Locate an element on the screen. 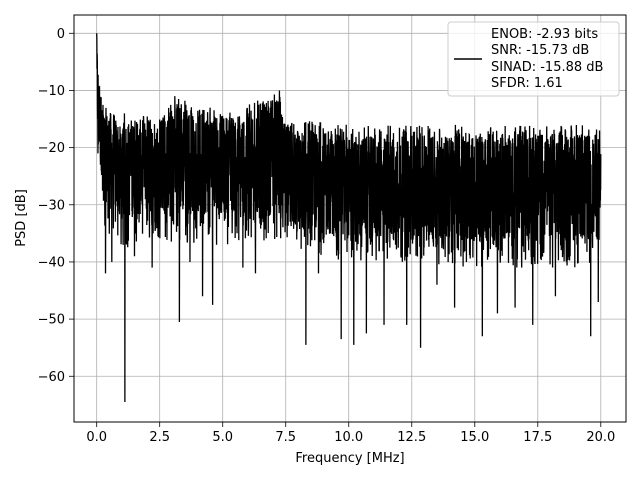 This screenshot has width=640, height=480. x-tick-label: 10.0 is located at coordinates (348, 437).